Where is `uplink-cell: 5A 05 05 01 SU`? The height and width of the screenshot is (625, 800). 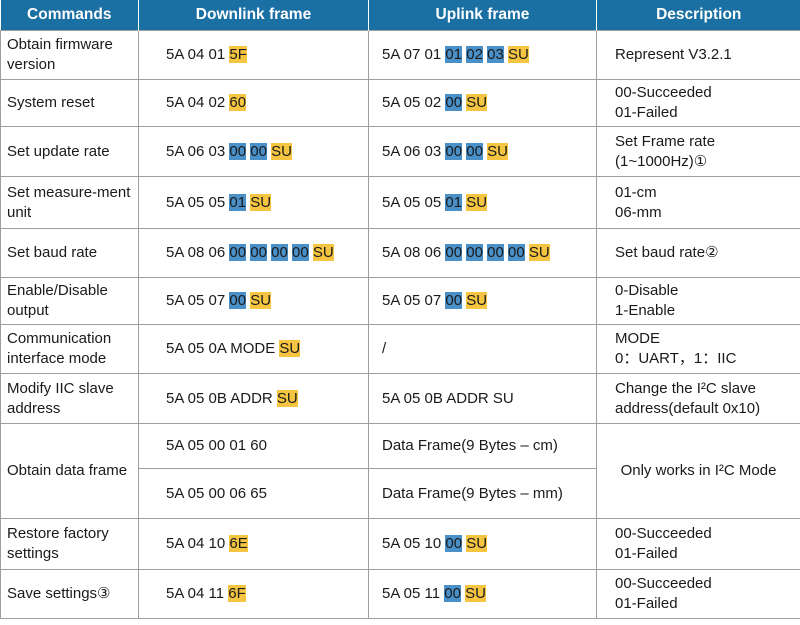
uplink-cell: 5A 05 05 01 SU is located at coordinates (482, 202).